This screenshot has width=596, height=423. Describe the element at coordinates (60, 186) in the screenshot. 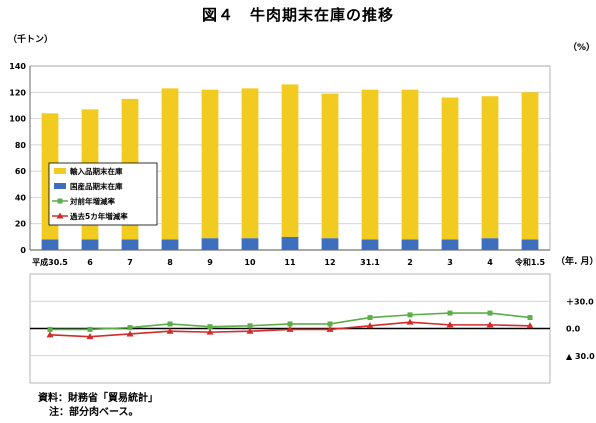

I see `legend-swatch-domestic` at that location.